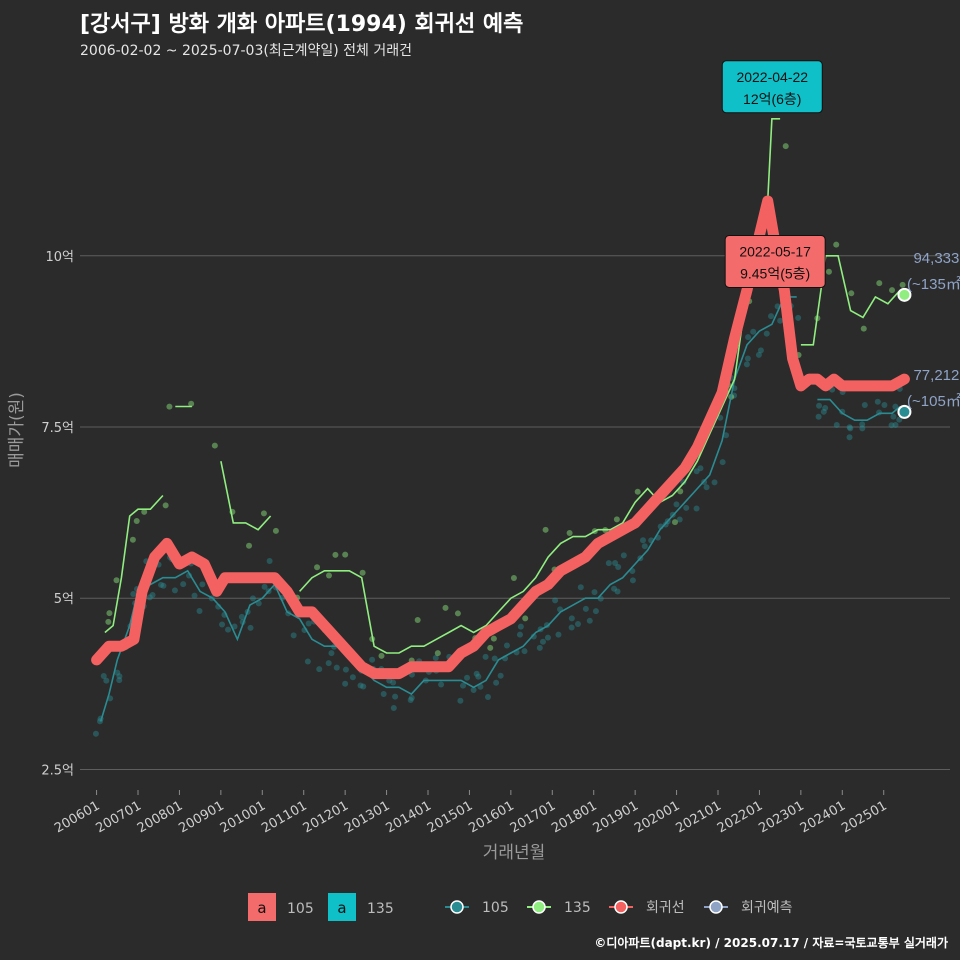 The image size is (960, 960). I want to click on y-tick-label: 7.5억, so click(57, 428).